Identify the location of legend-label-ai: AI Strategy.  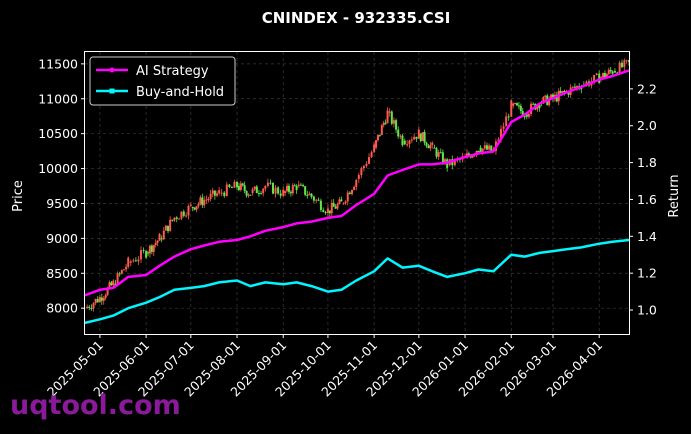
(172, 71).